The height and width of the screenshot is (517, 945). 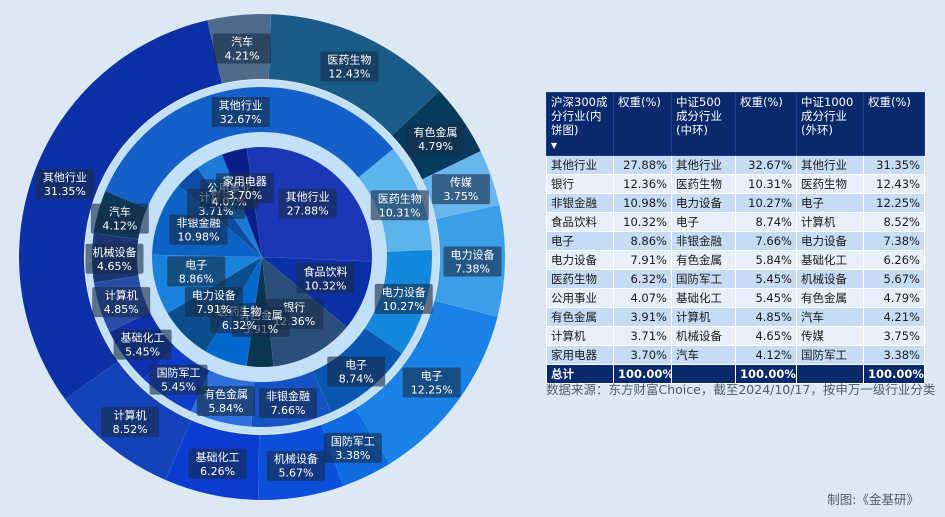 I want to click on weight-cell: 31.35%, so click(x=894, y=165).